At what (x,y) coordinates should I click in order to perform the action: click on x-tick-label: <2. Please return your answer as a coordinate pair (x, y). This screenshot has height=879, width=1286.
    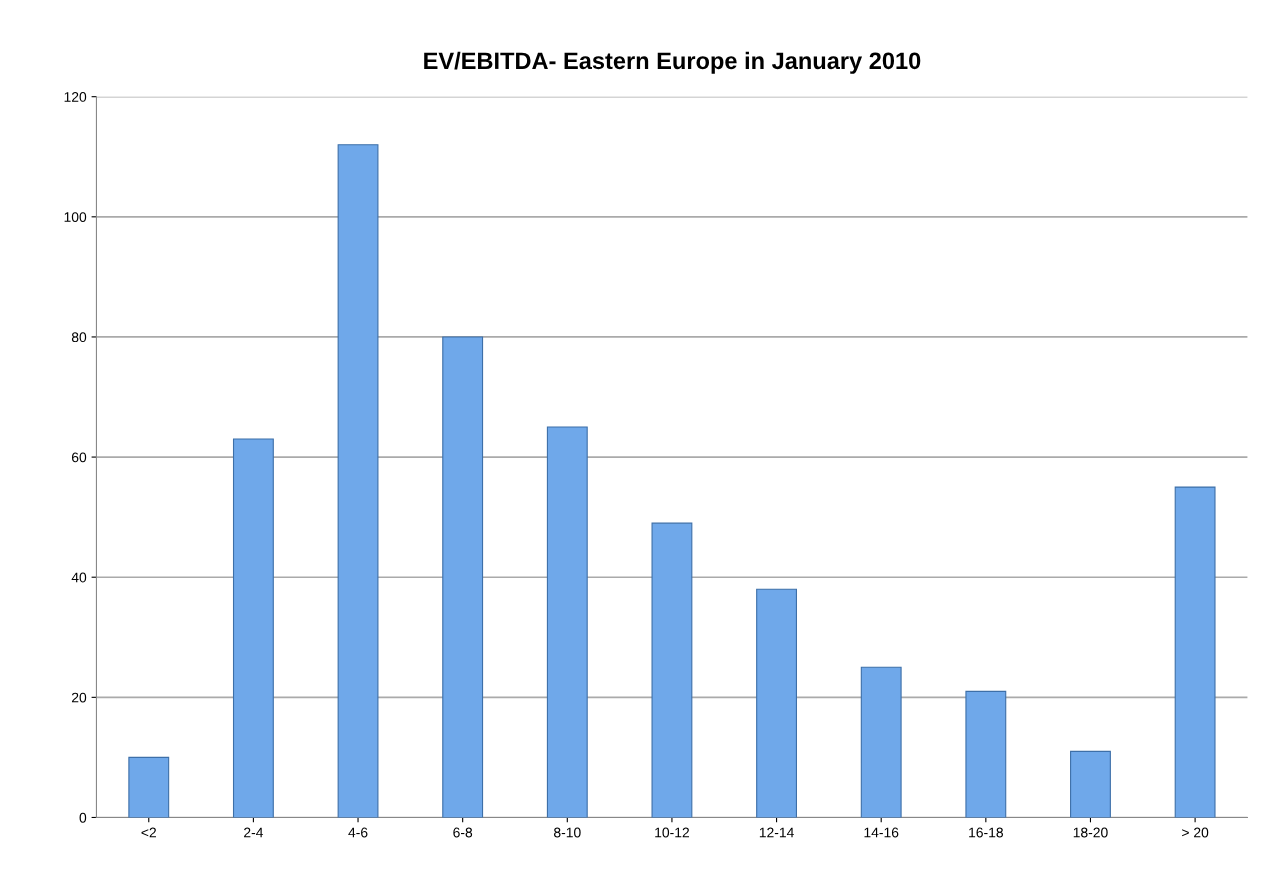
    Looking at the image, I should click on (148, 832).